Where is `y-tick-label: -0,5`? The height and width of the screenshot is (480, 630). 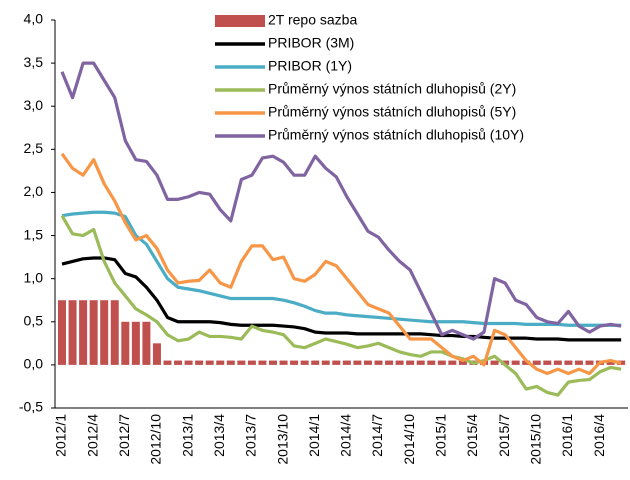 y-tick-label: -0,5 is located at coordinates (31, 407).